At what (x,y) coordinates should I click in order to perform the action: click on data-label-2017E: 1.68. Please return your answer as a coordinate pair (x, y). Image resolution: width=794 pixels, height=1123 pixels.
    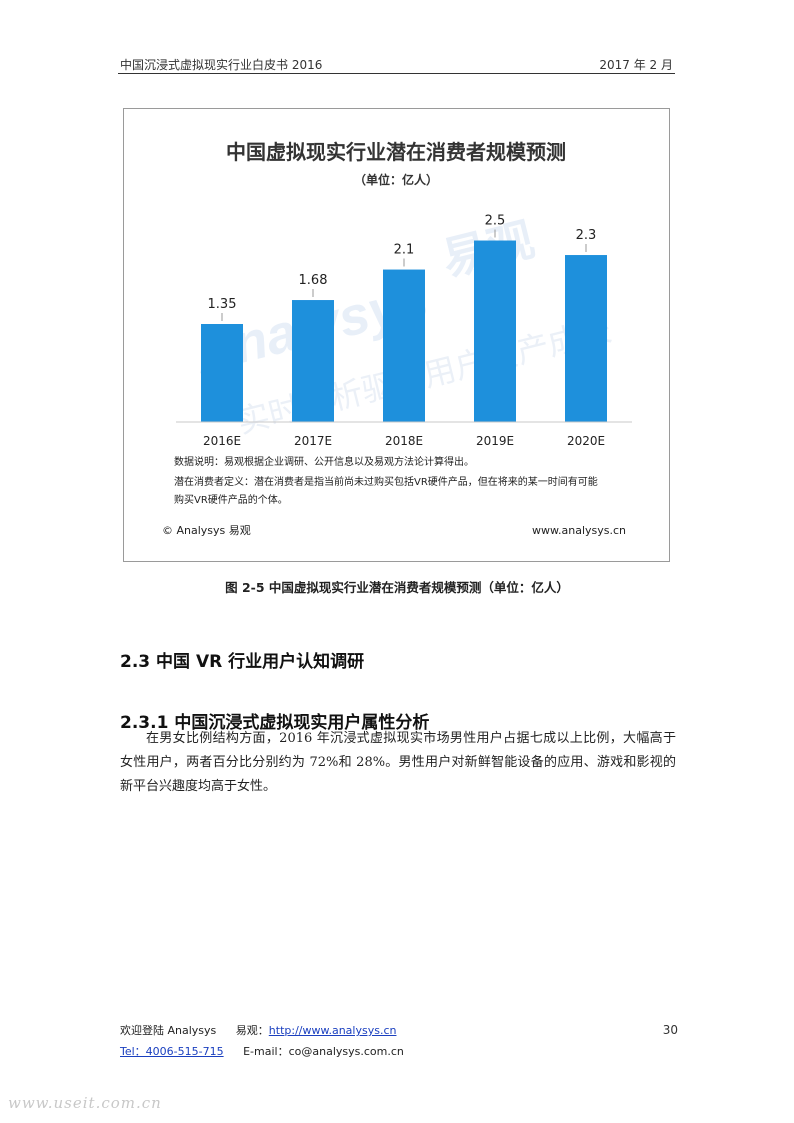
    Looking at the image, I should click on (313, 280).